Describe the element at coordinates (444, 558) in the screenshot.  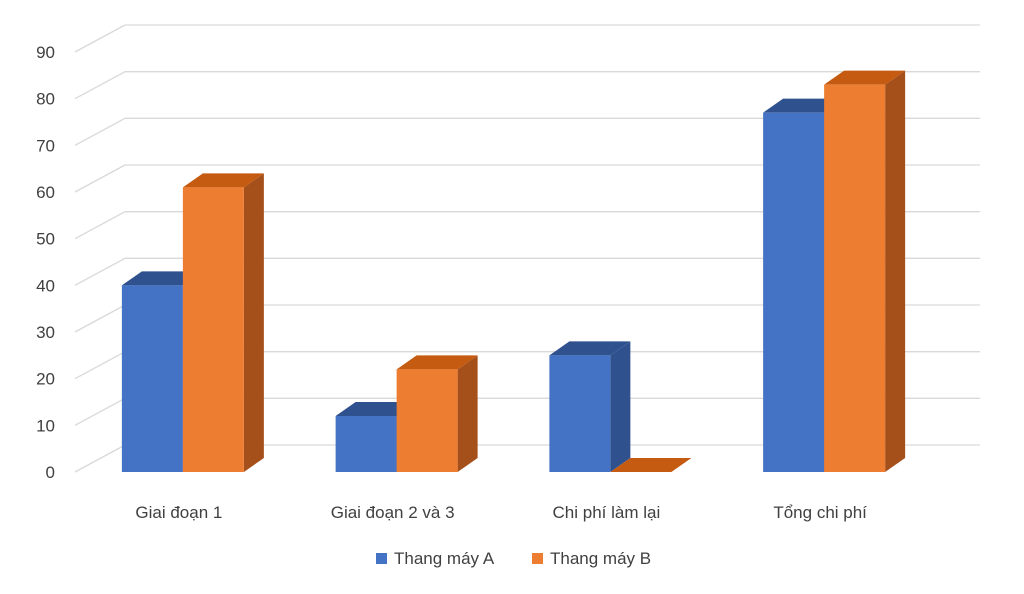
I see `legend-label: Thang máy A` at that location.